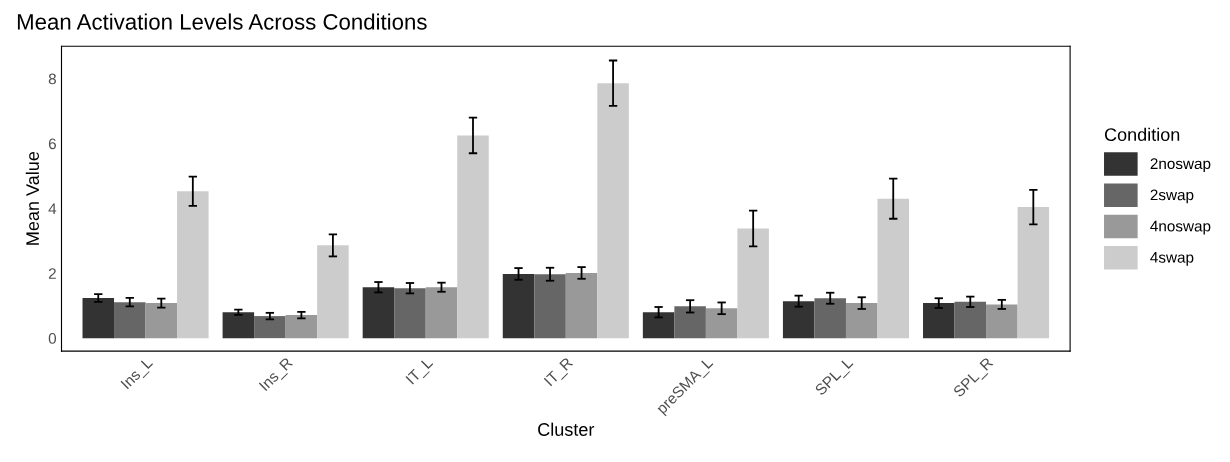  Describe the element at coordinates (52, 208) in the screenshot. I see `y-tick-label: 4` at that location.